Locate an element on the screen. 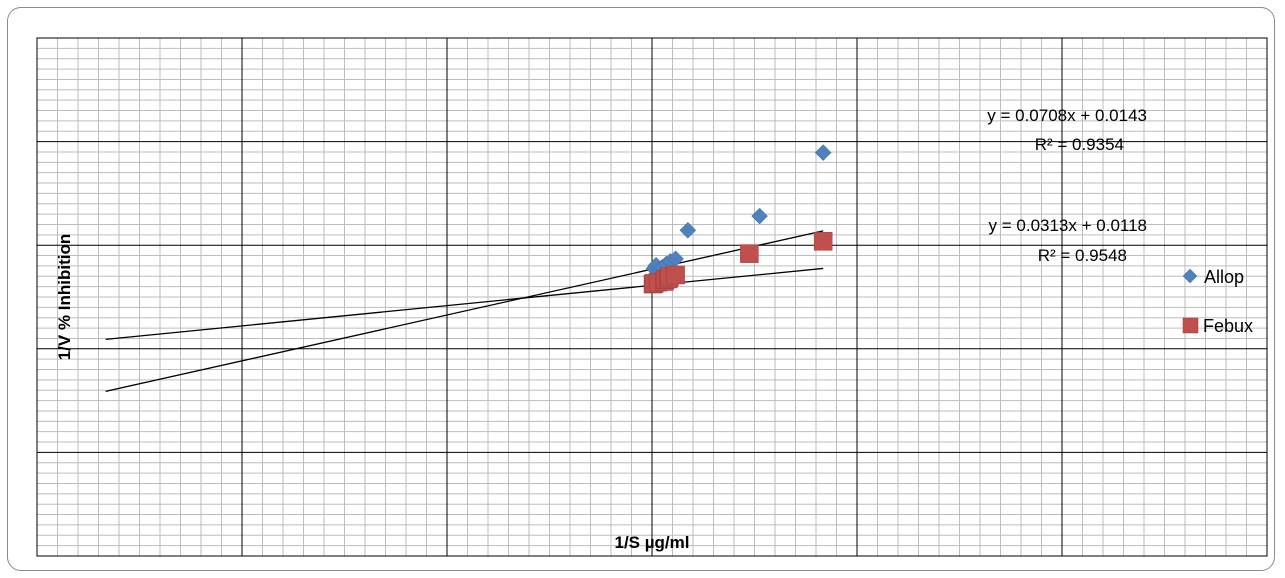 This screenshot has height=578, width=1285. y-axis-label: 1/V % Inhibition is located at coordinates (64, 297).